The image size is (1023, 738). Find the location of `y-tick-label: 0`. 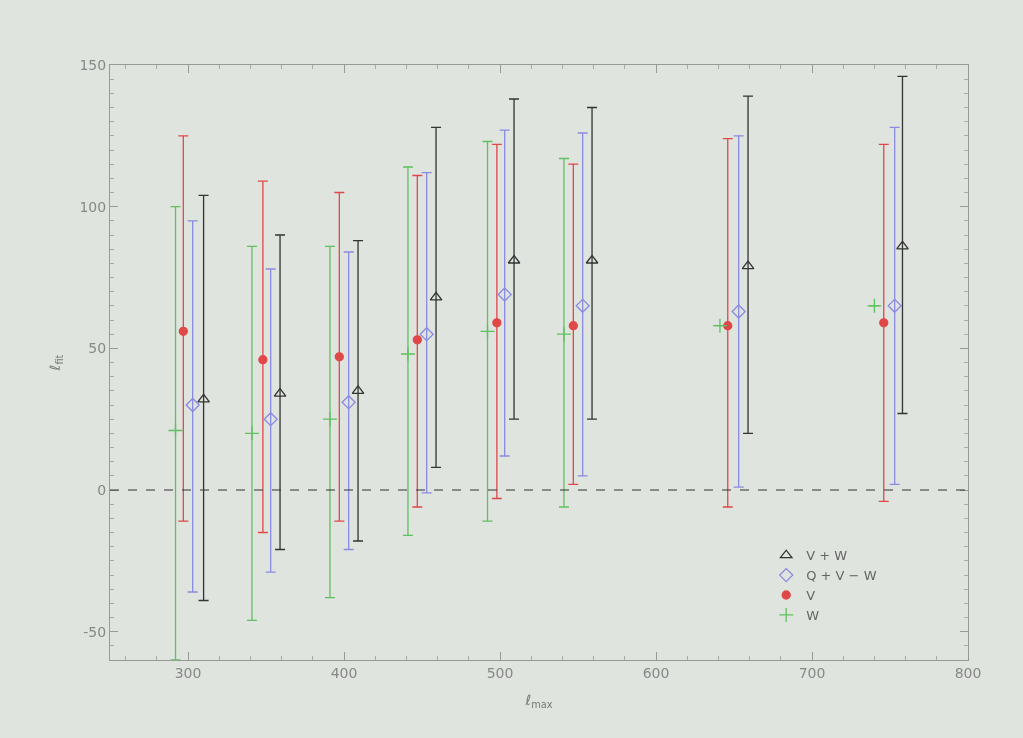

y-tick-label: 0 is located at coordinates (102, 489).